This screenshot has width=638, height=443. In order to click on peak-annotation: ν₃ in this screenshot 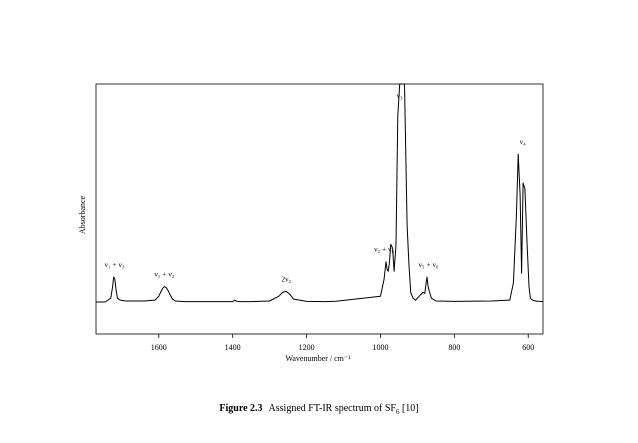, I will do `click(400, 95)`.